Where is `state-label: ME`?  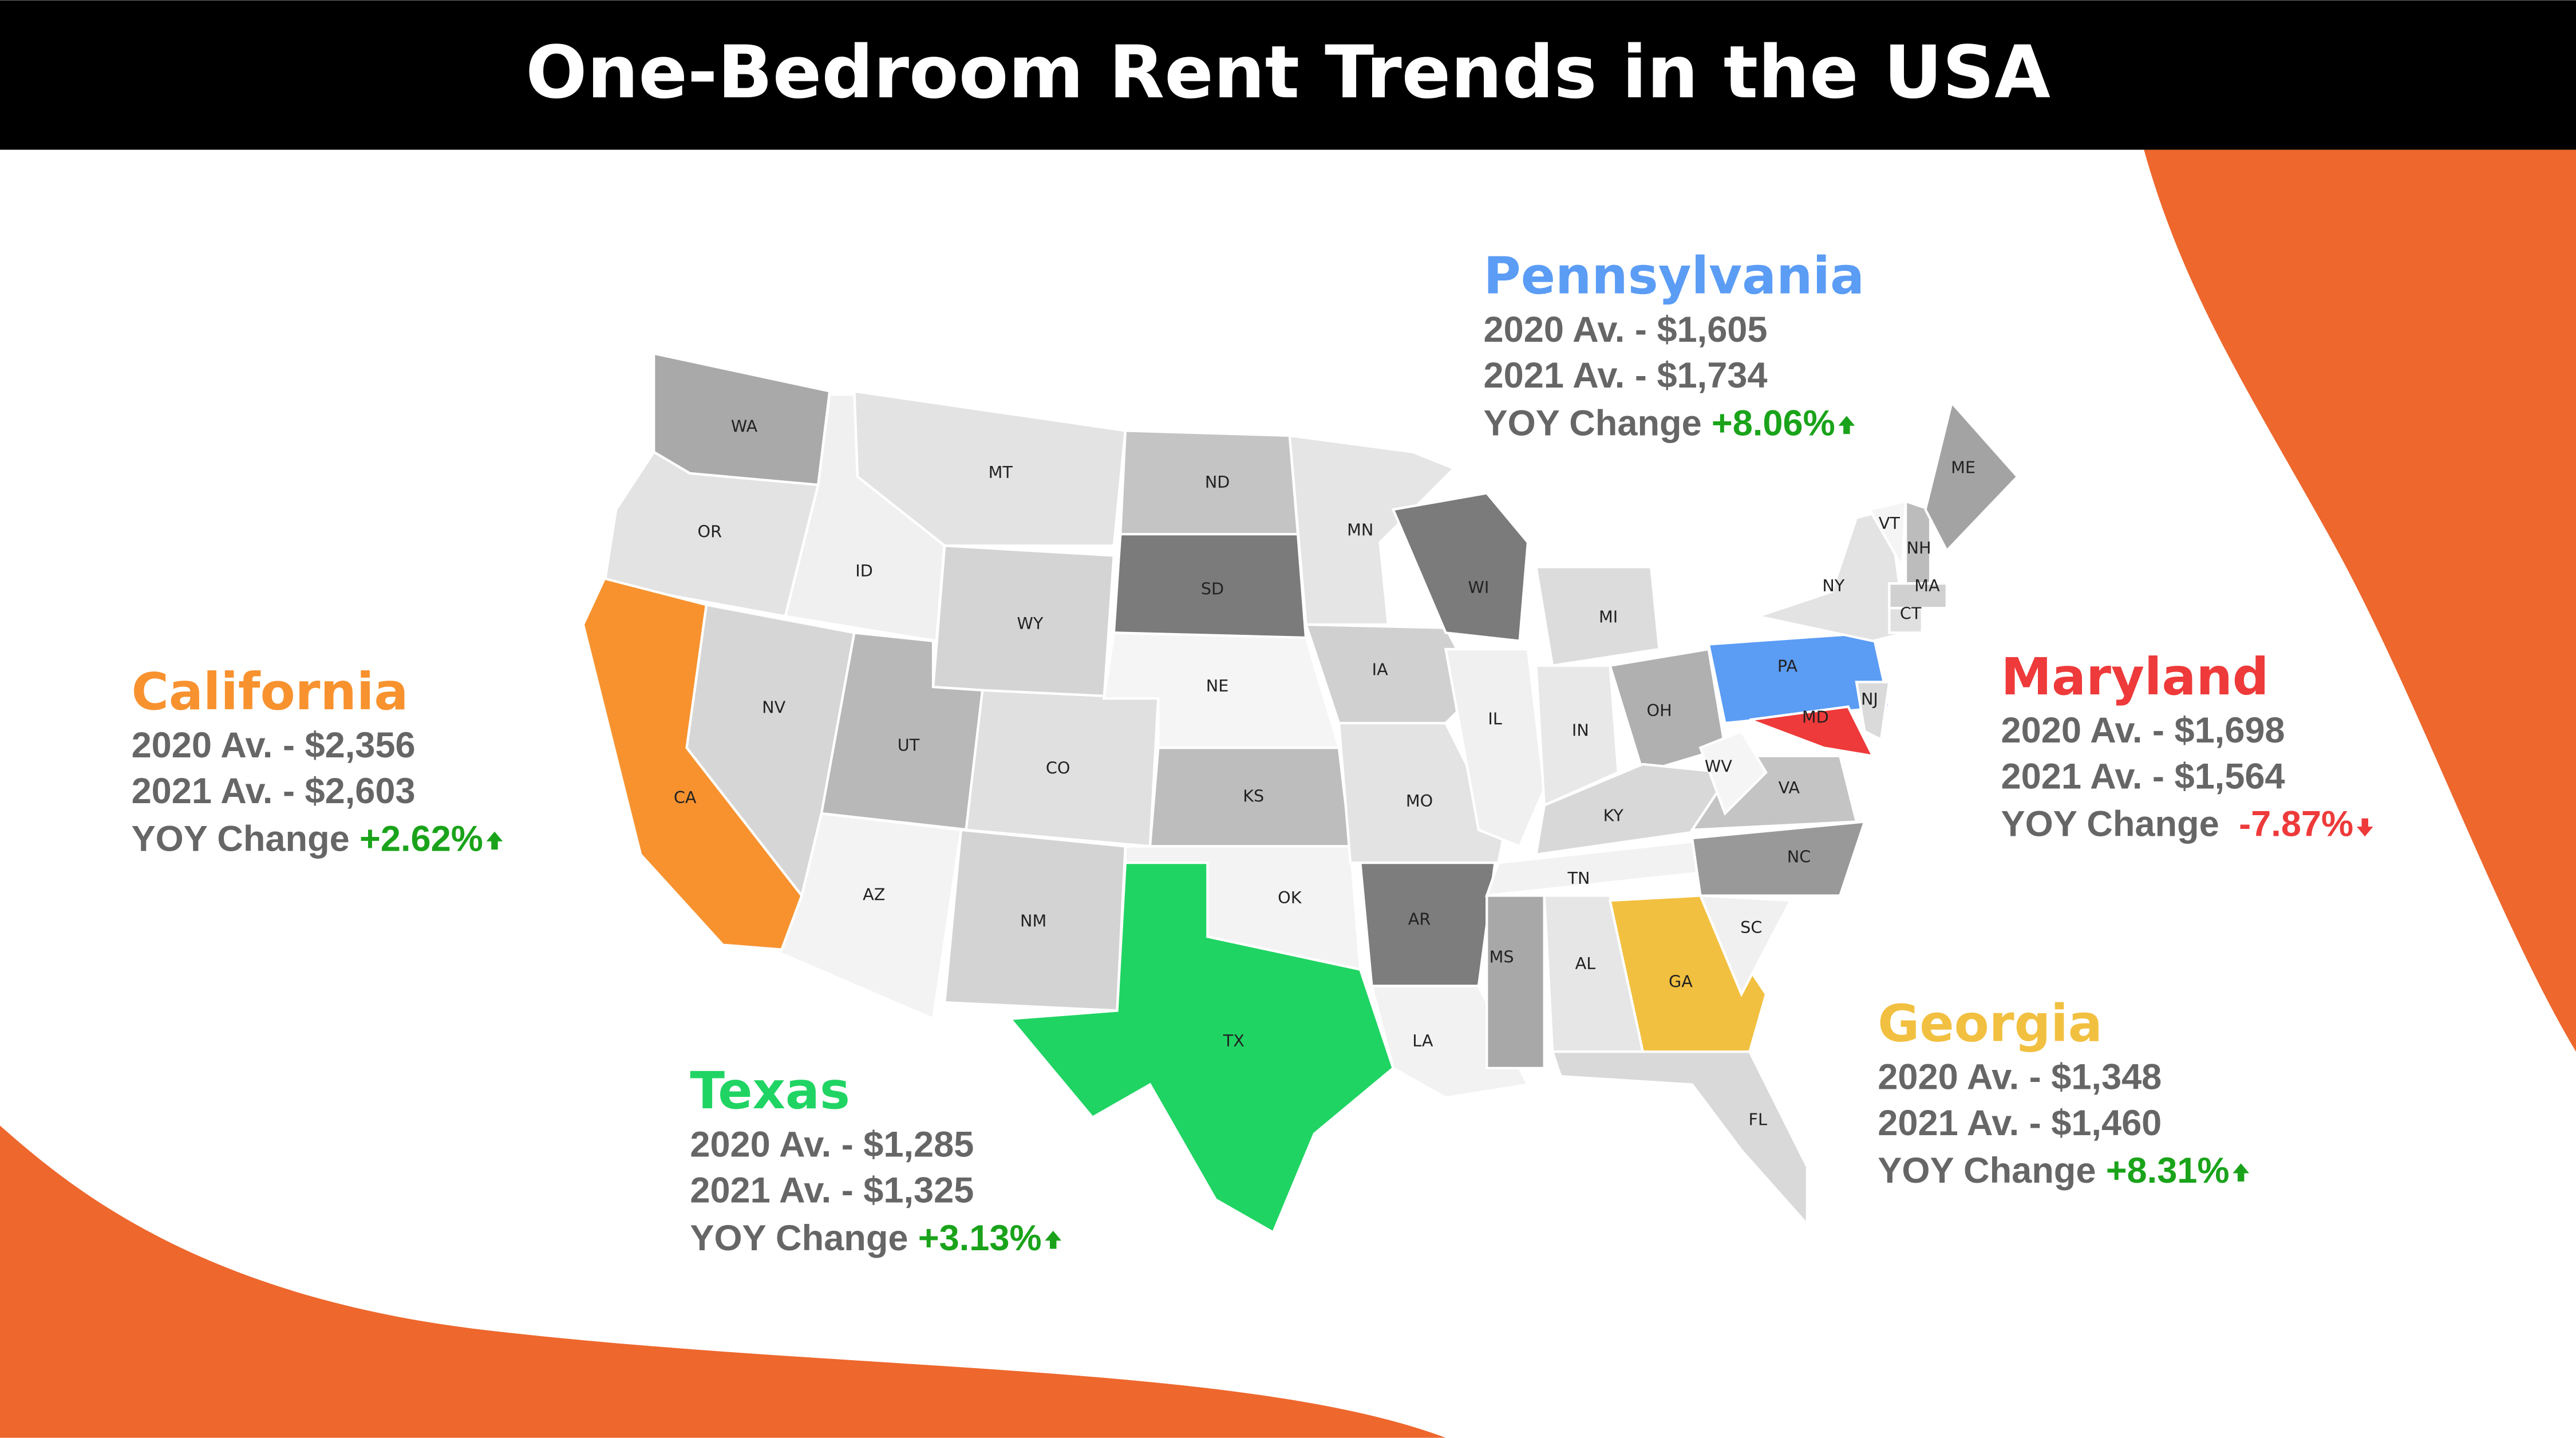
state-label: ME is located at coordinates (1963, 467).